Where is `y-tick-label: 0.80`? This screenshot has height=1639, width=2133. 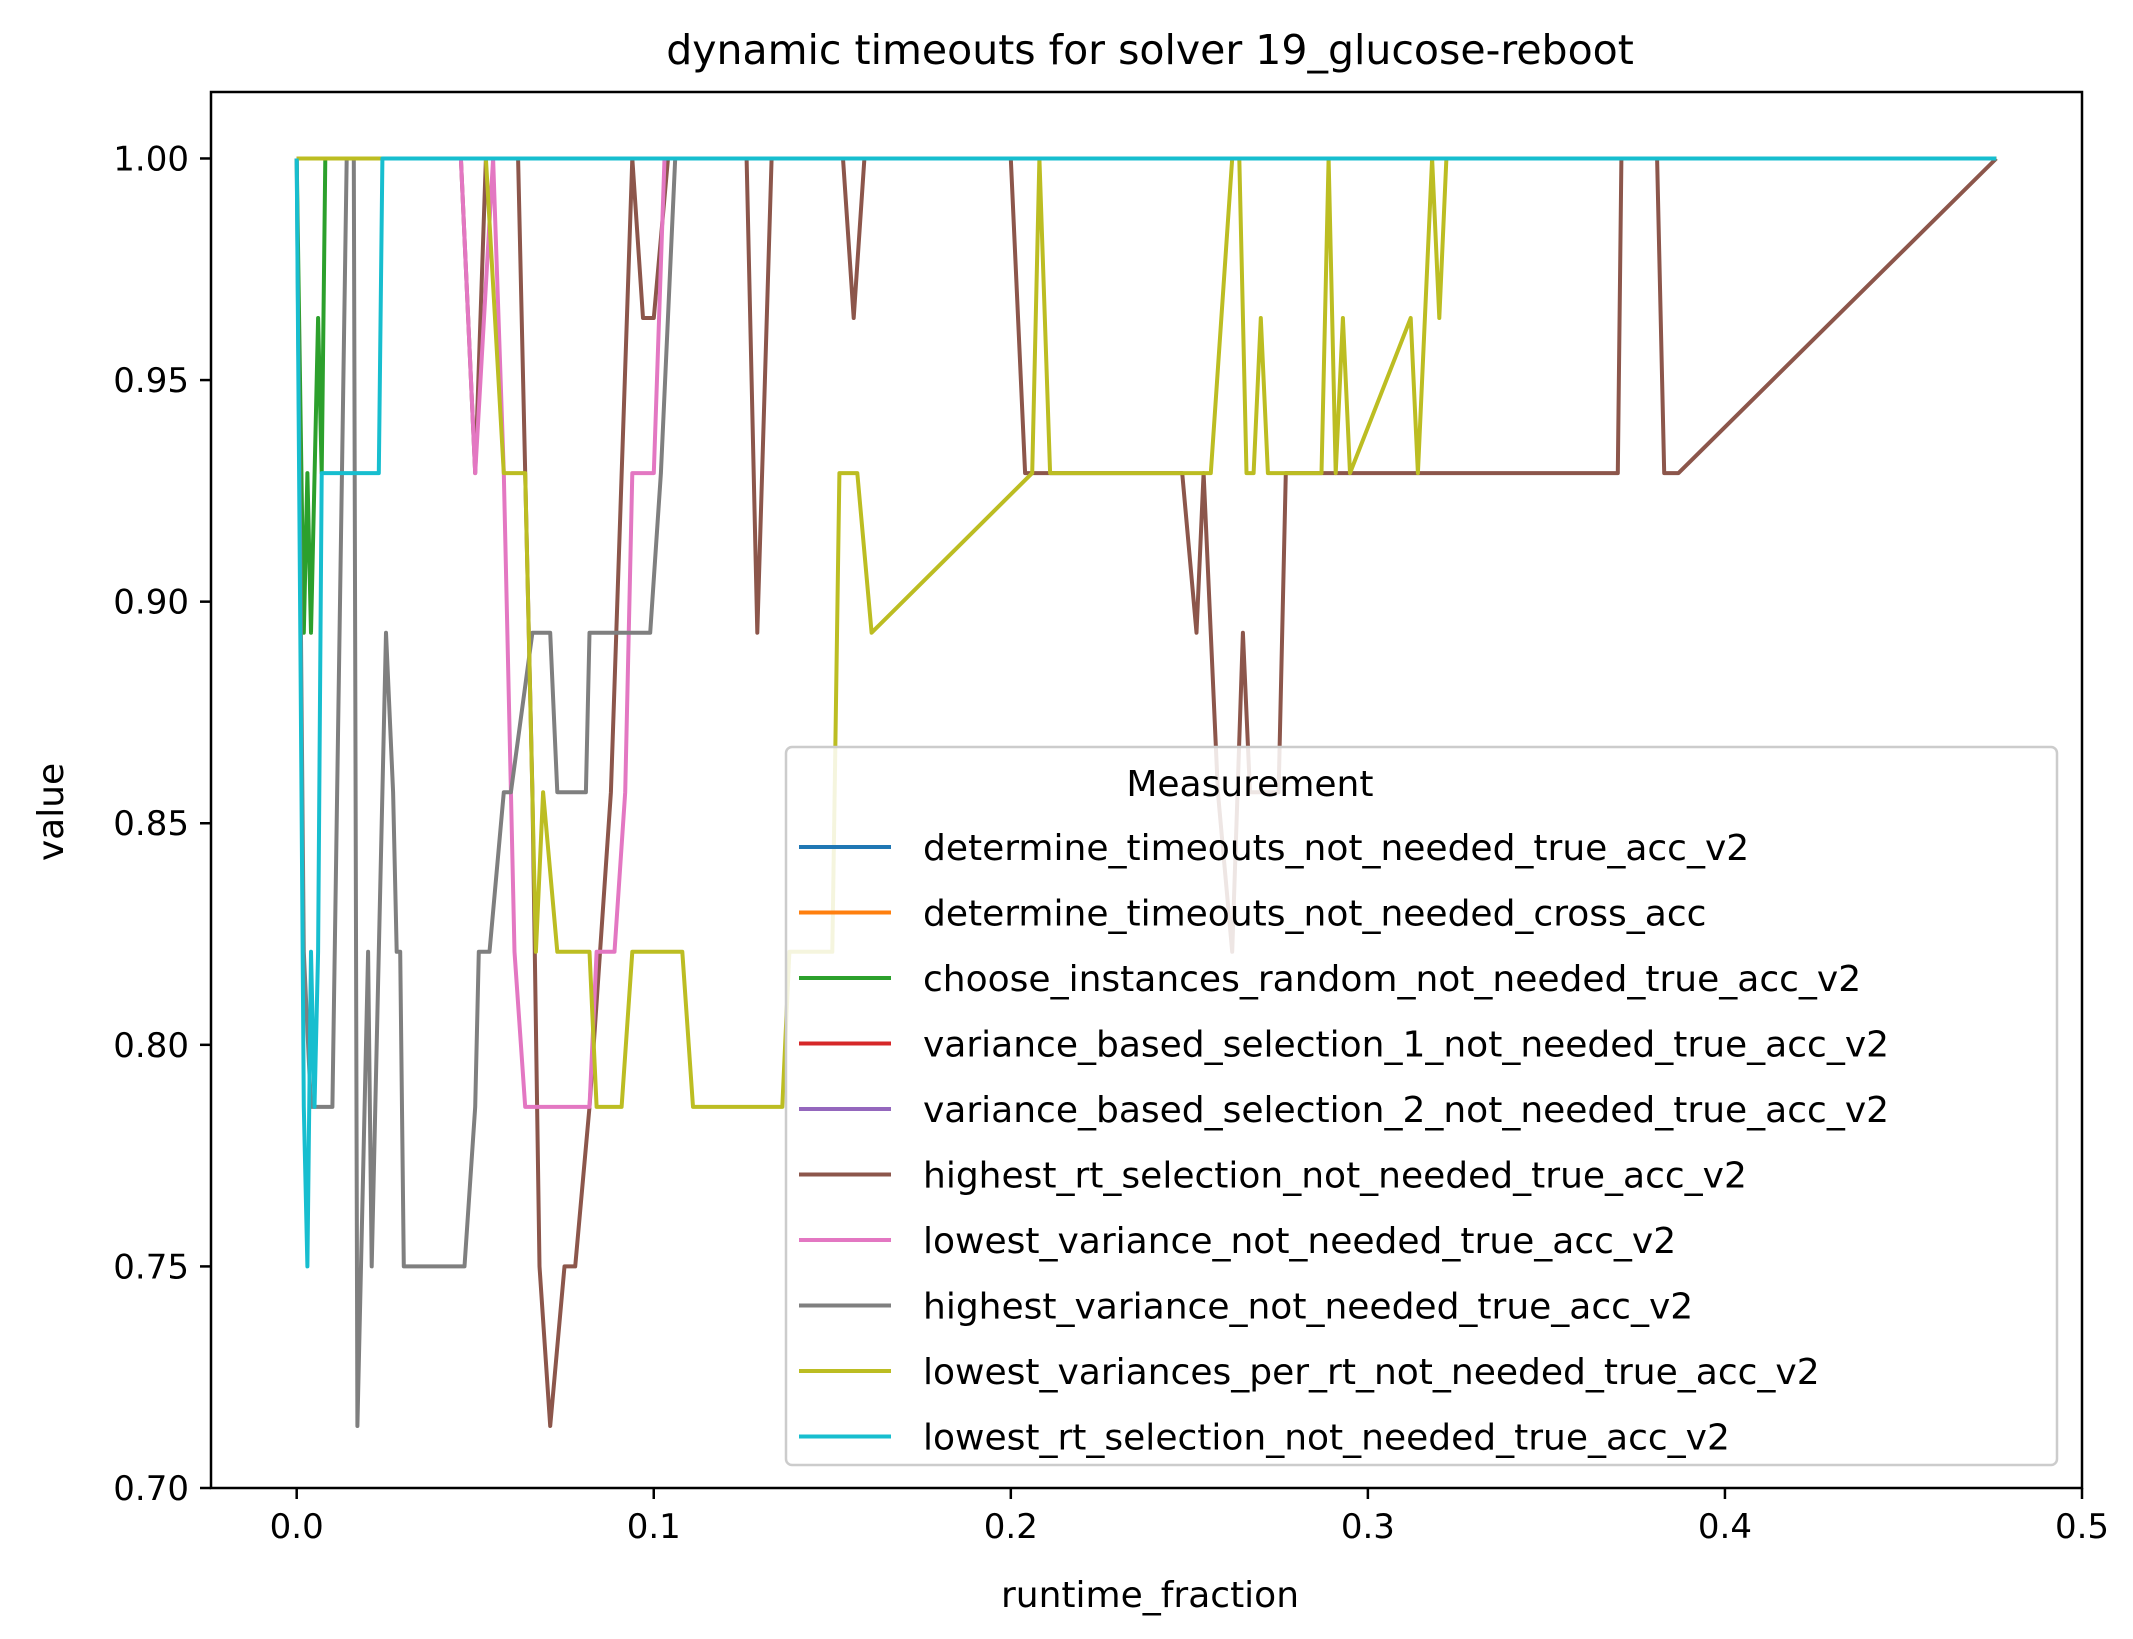 y-tick-label: 0.80 is located at coordinates (151, 1046).